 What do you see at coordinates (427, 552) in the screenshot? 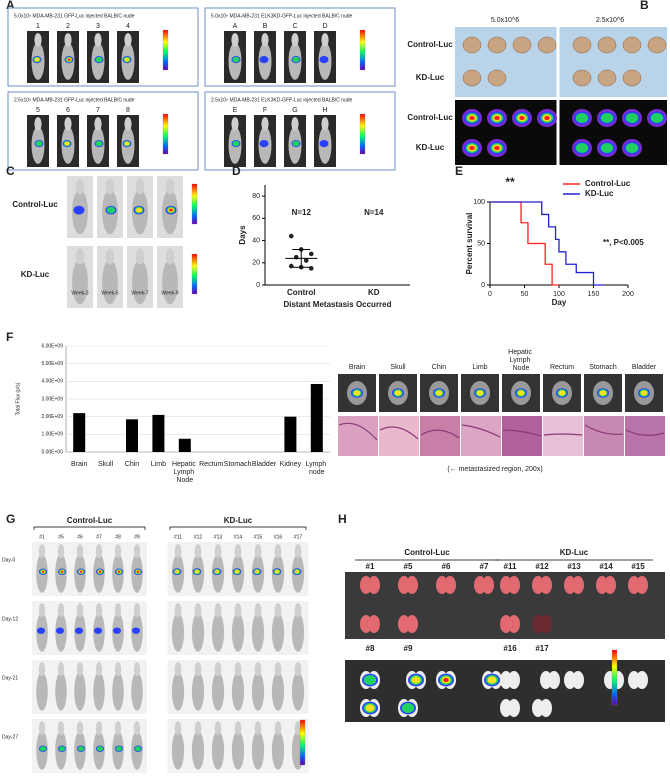
I see `group-title: Control-Luc` at bounding box center [427, 552].